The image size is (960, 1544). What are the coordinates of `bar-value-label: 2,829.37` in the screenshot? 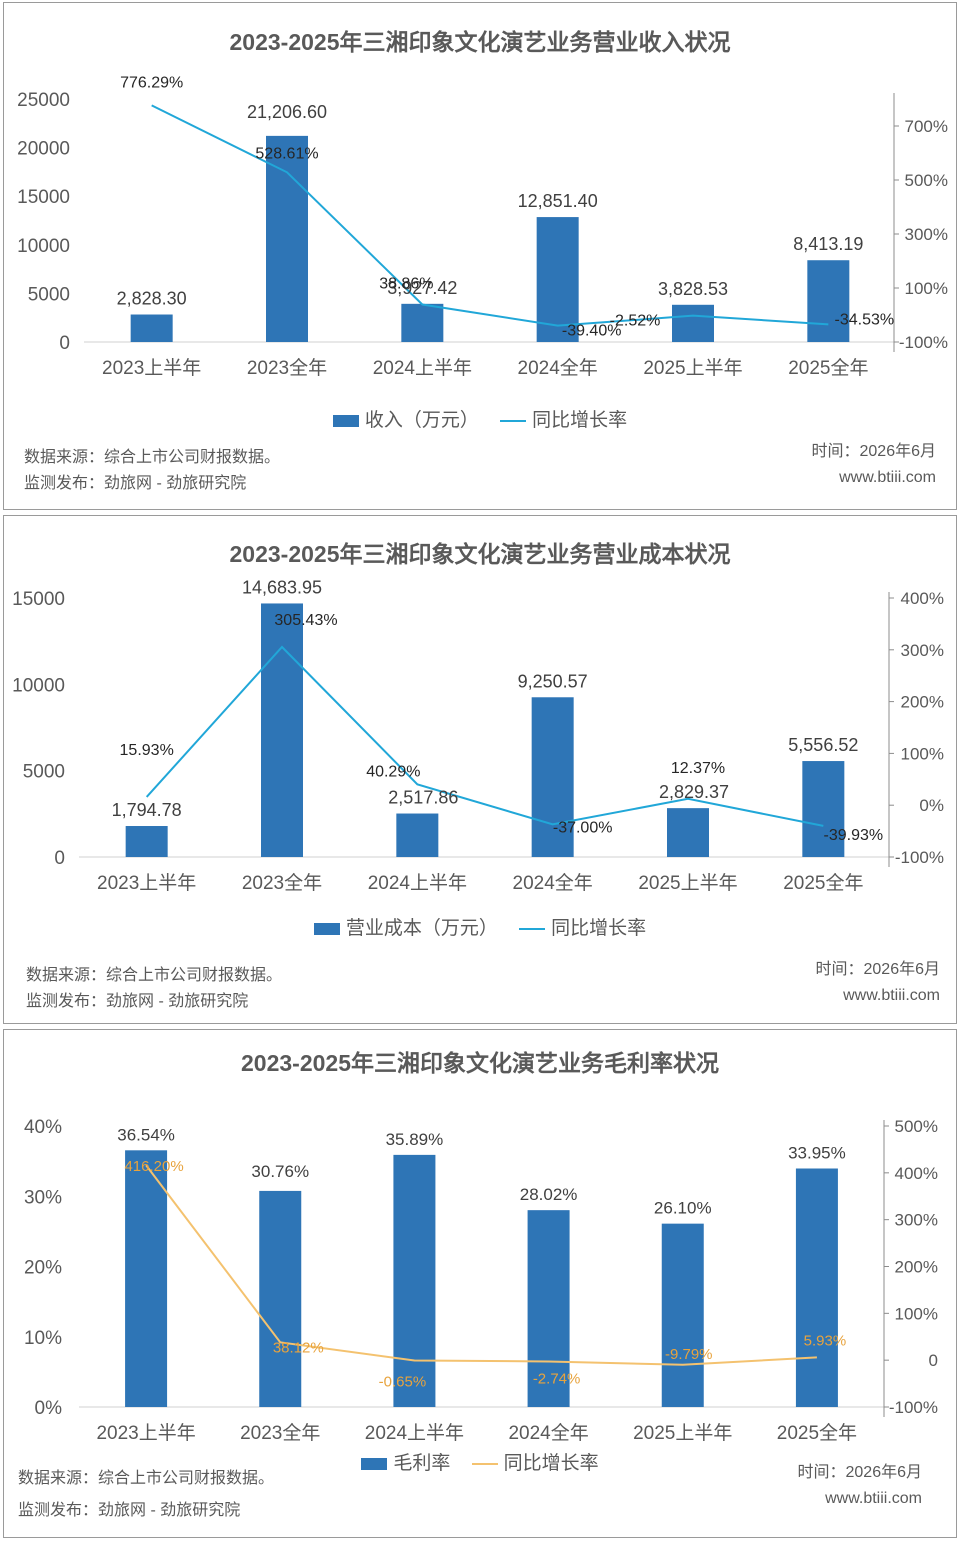 It's located at (694, 792).